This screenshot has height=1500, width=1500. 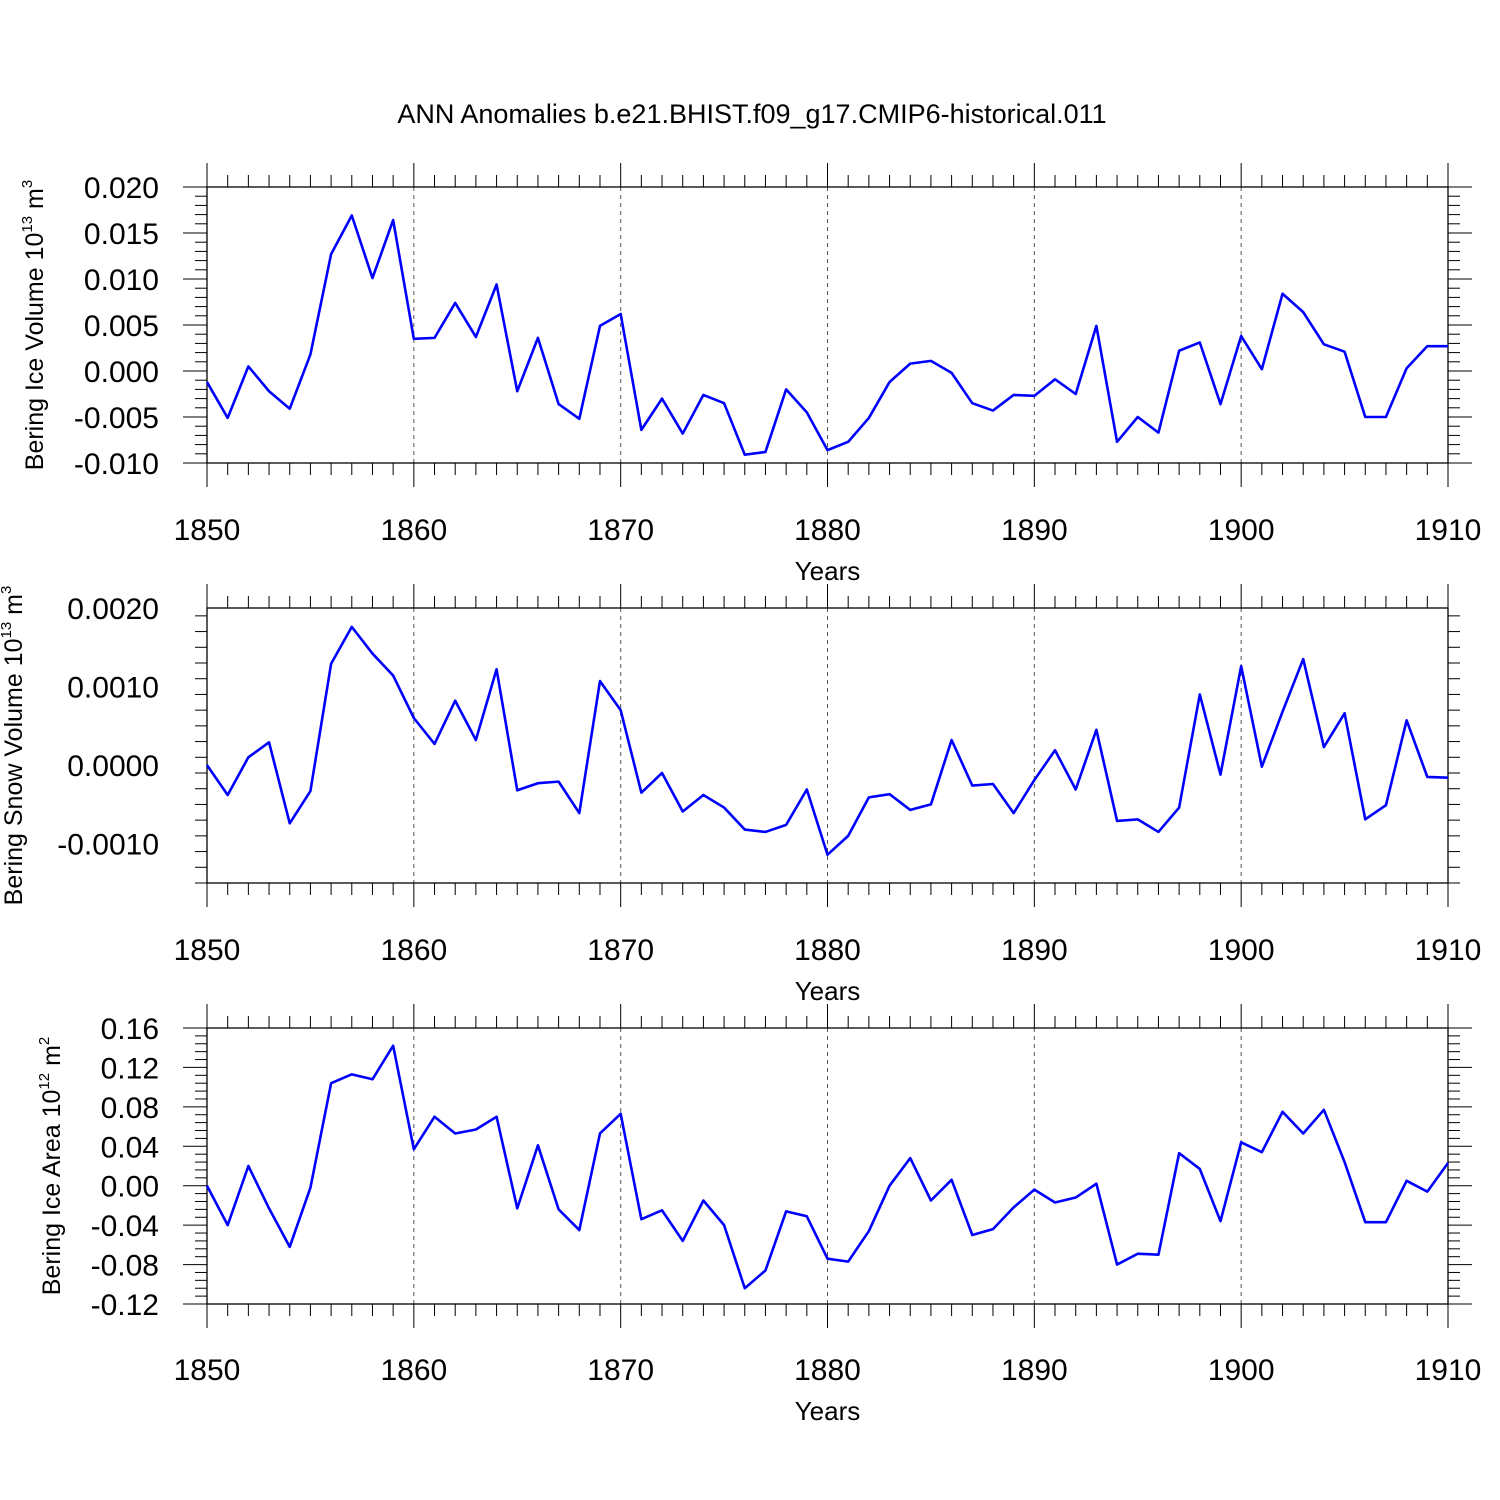 What do you see at coordinates (113, 609) in the screenshot?
I see `y-tick-label: 0.0020` at bounding box center [113, 609].